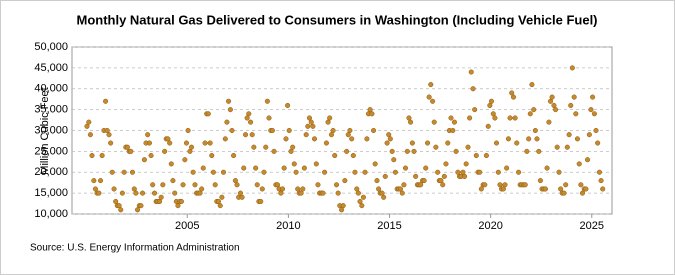 The image size is (675, 275). I want to click on y-tick-label: 20,000, so click(51, 172).